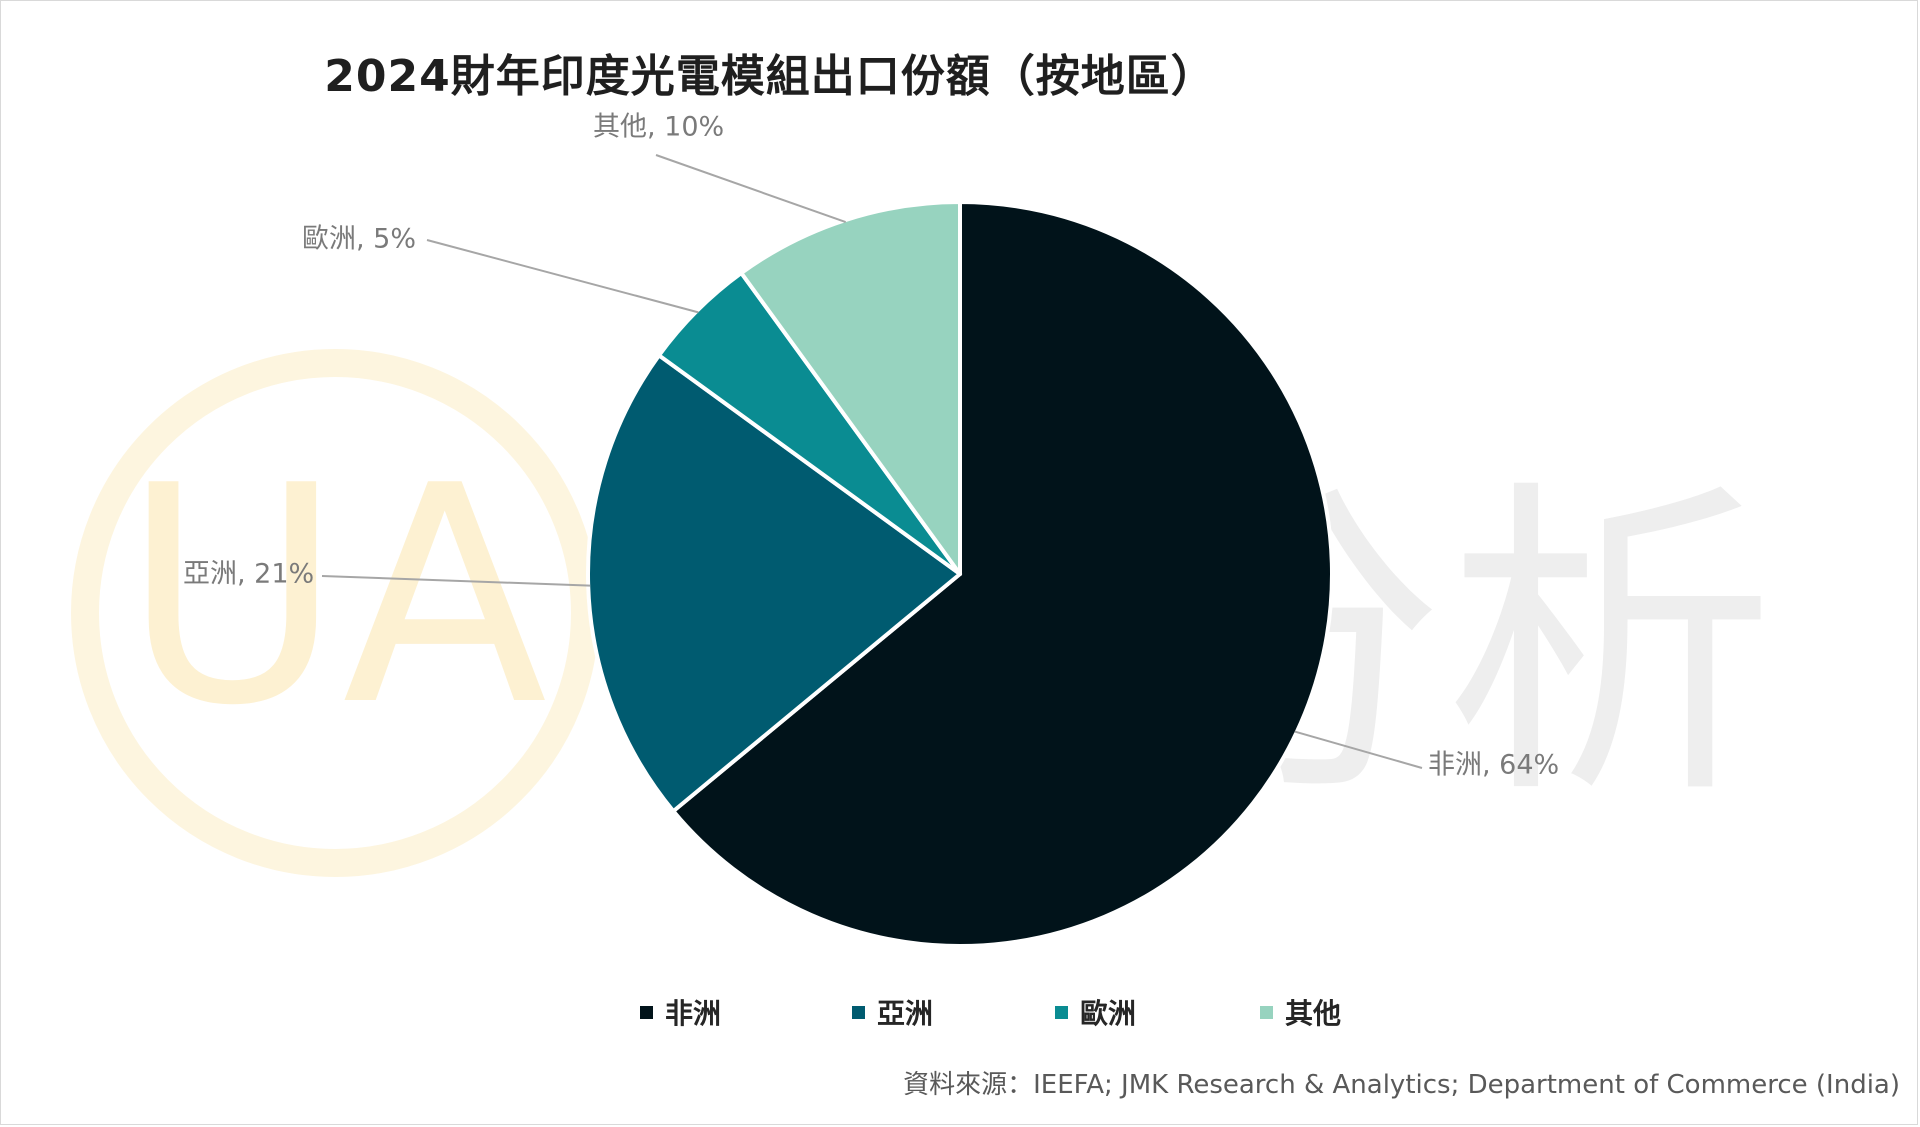  I want to click on legend-item-asia: 亞洲, so click(892, 1012).